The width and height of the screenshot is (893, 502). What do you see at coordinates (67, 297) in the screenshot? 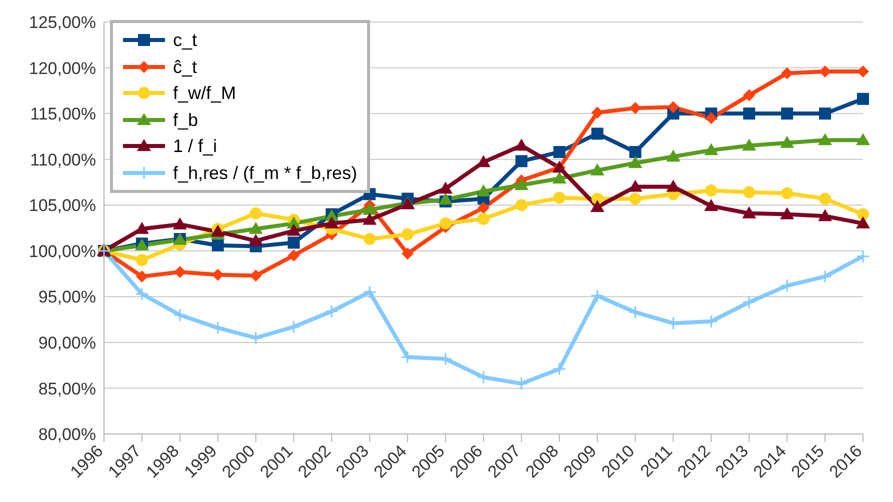
I see `y-tick-label: 95,00%` at bounding box center [67, 297].